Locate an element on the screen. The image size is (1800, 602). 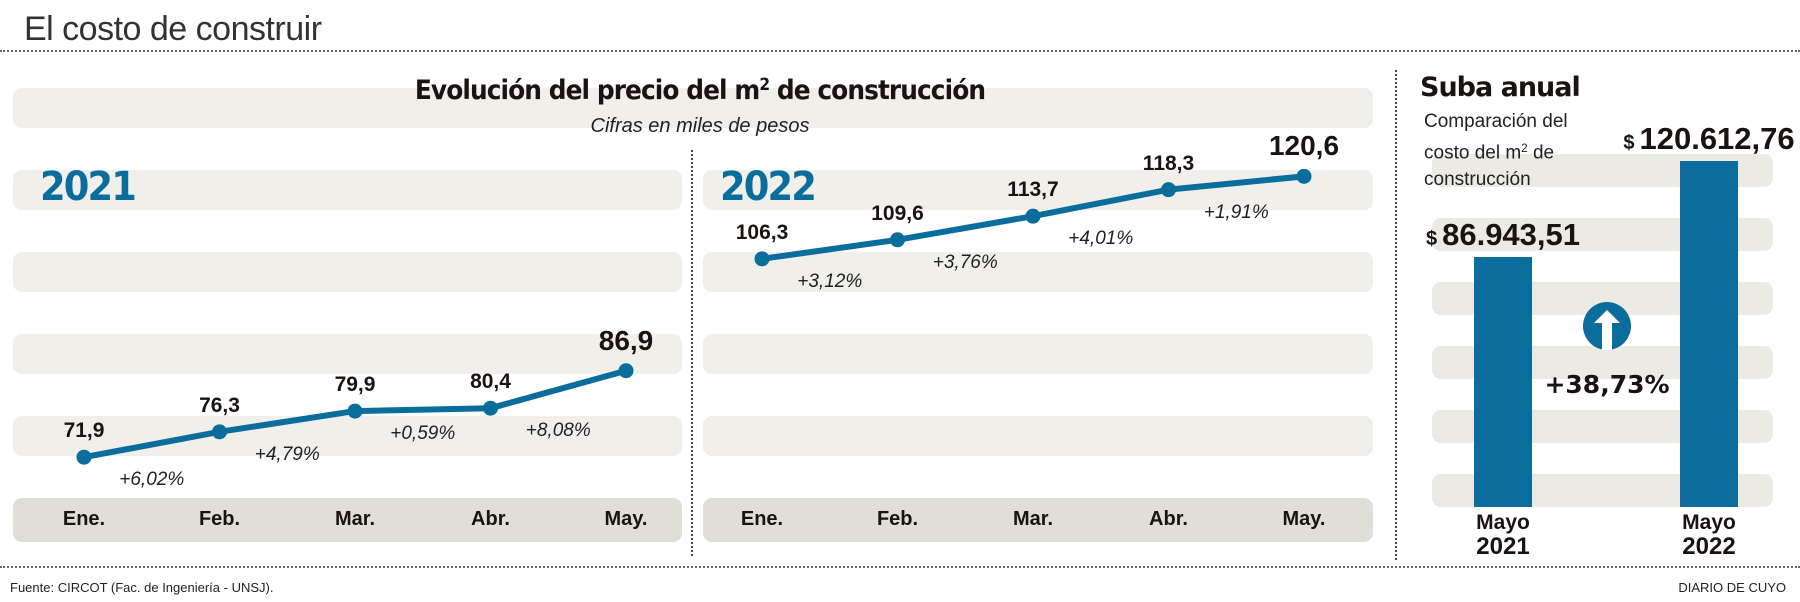
x-tick-2021-2: Mar. is located at coordinates (355, 519).